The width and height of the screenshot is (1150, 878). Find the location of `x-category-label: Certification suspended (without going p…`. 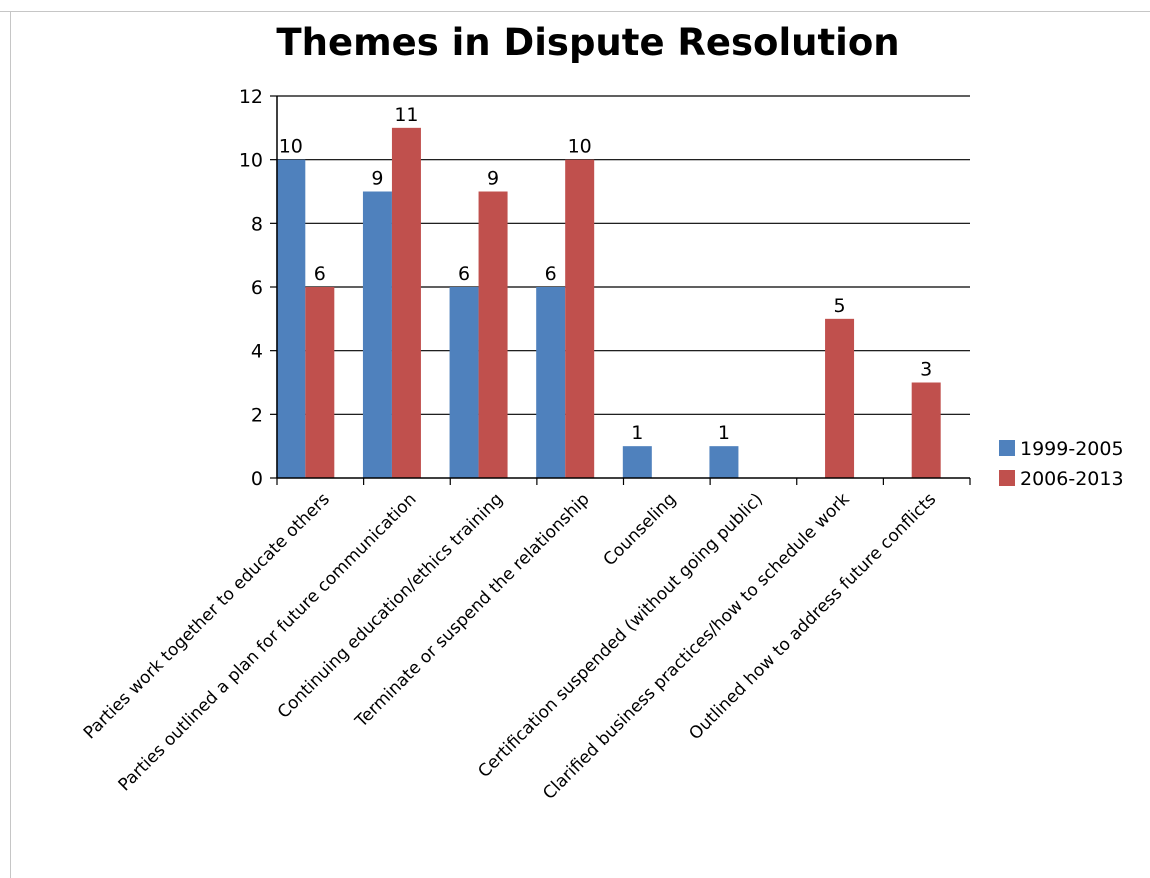

x-category-label: Certification suspended (without going p… is located at coordinates (620, 635).